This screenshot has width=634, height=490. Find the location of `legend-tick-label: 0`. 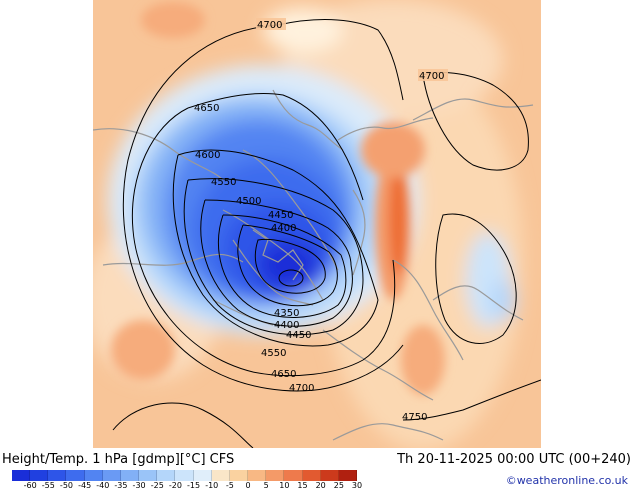

legend-tick-label: 0 is located at coordinates (248, 485).